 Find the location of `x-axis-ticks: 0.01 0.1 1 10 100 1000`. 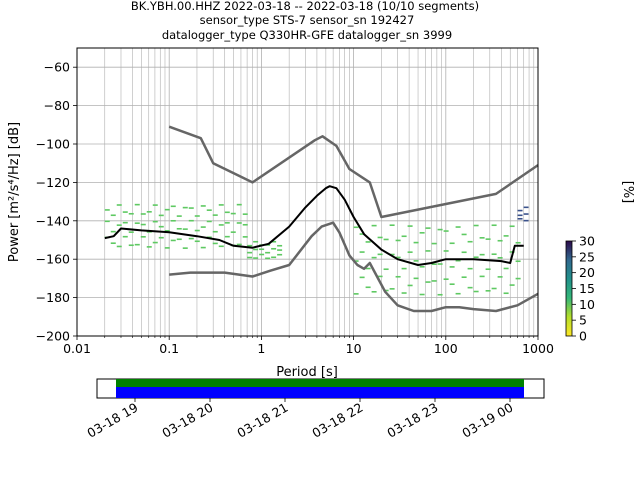

x-axis-ticks: 0.01 0.1 1 10 100 1000 is located at coordinates (308, 346).